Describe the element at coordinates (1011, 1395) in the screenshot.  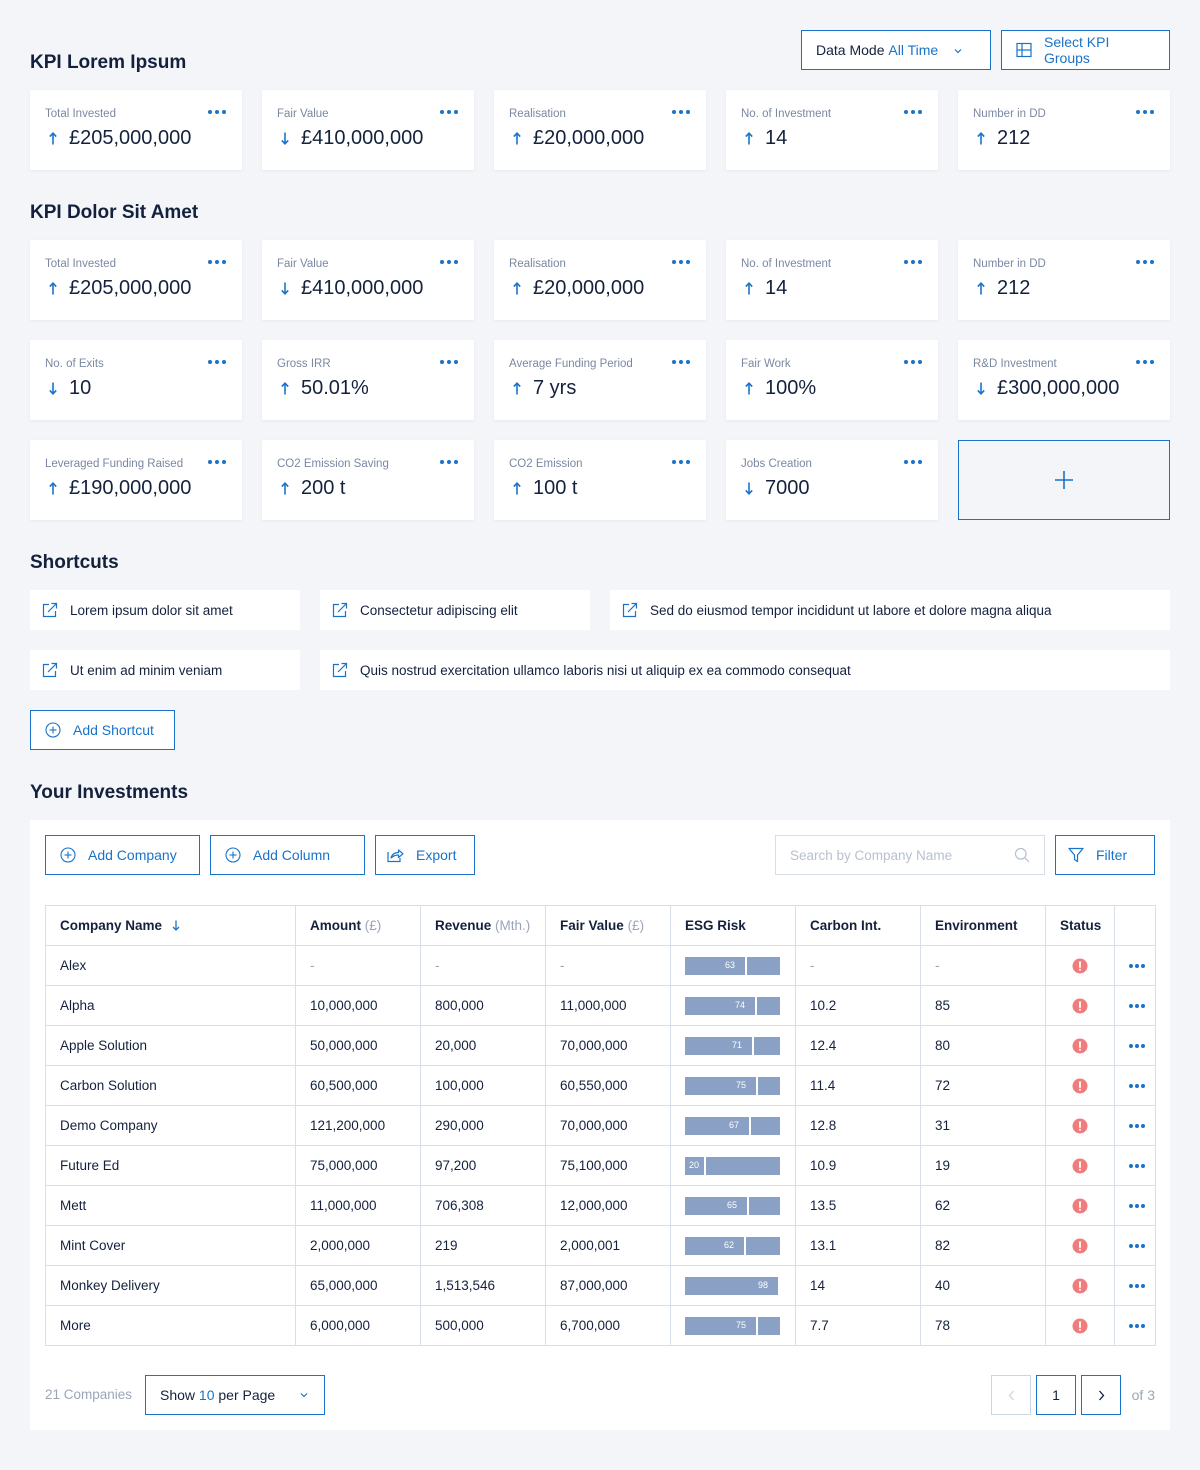
I see `prev-page-button` at that location.